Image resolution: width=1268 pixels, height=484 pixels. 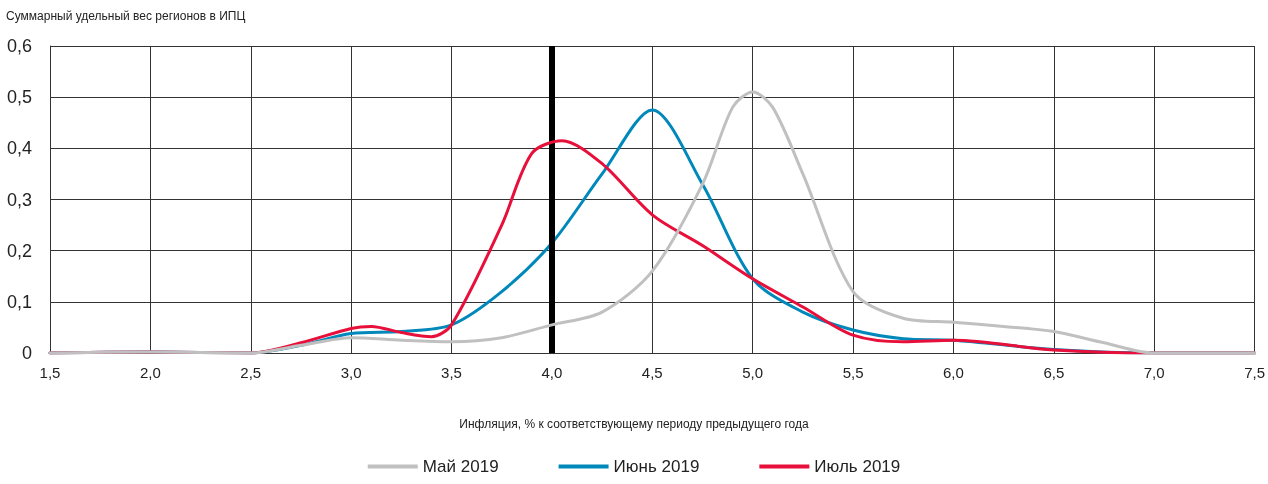 I want to click on x-tick-label: 4,5, so click(x=652, y=372).